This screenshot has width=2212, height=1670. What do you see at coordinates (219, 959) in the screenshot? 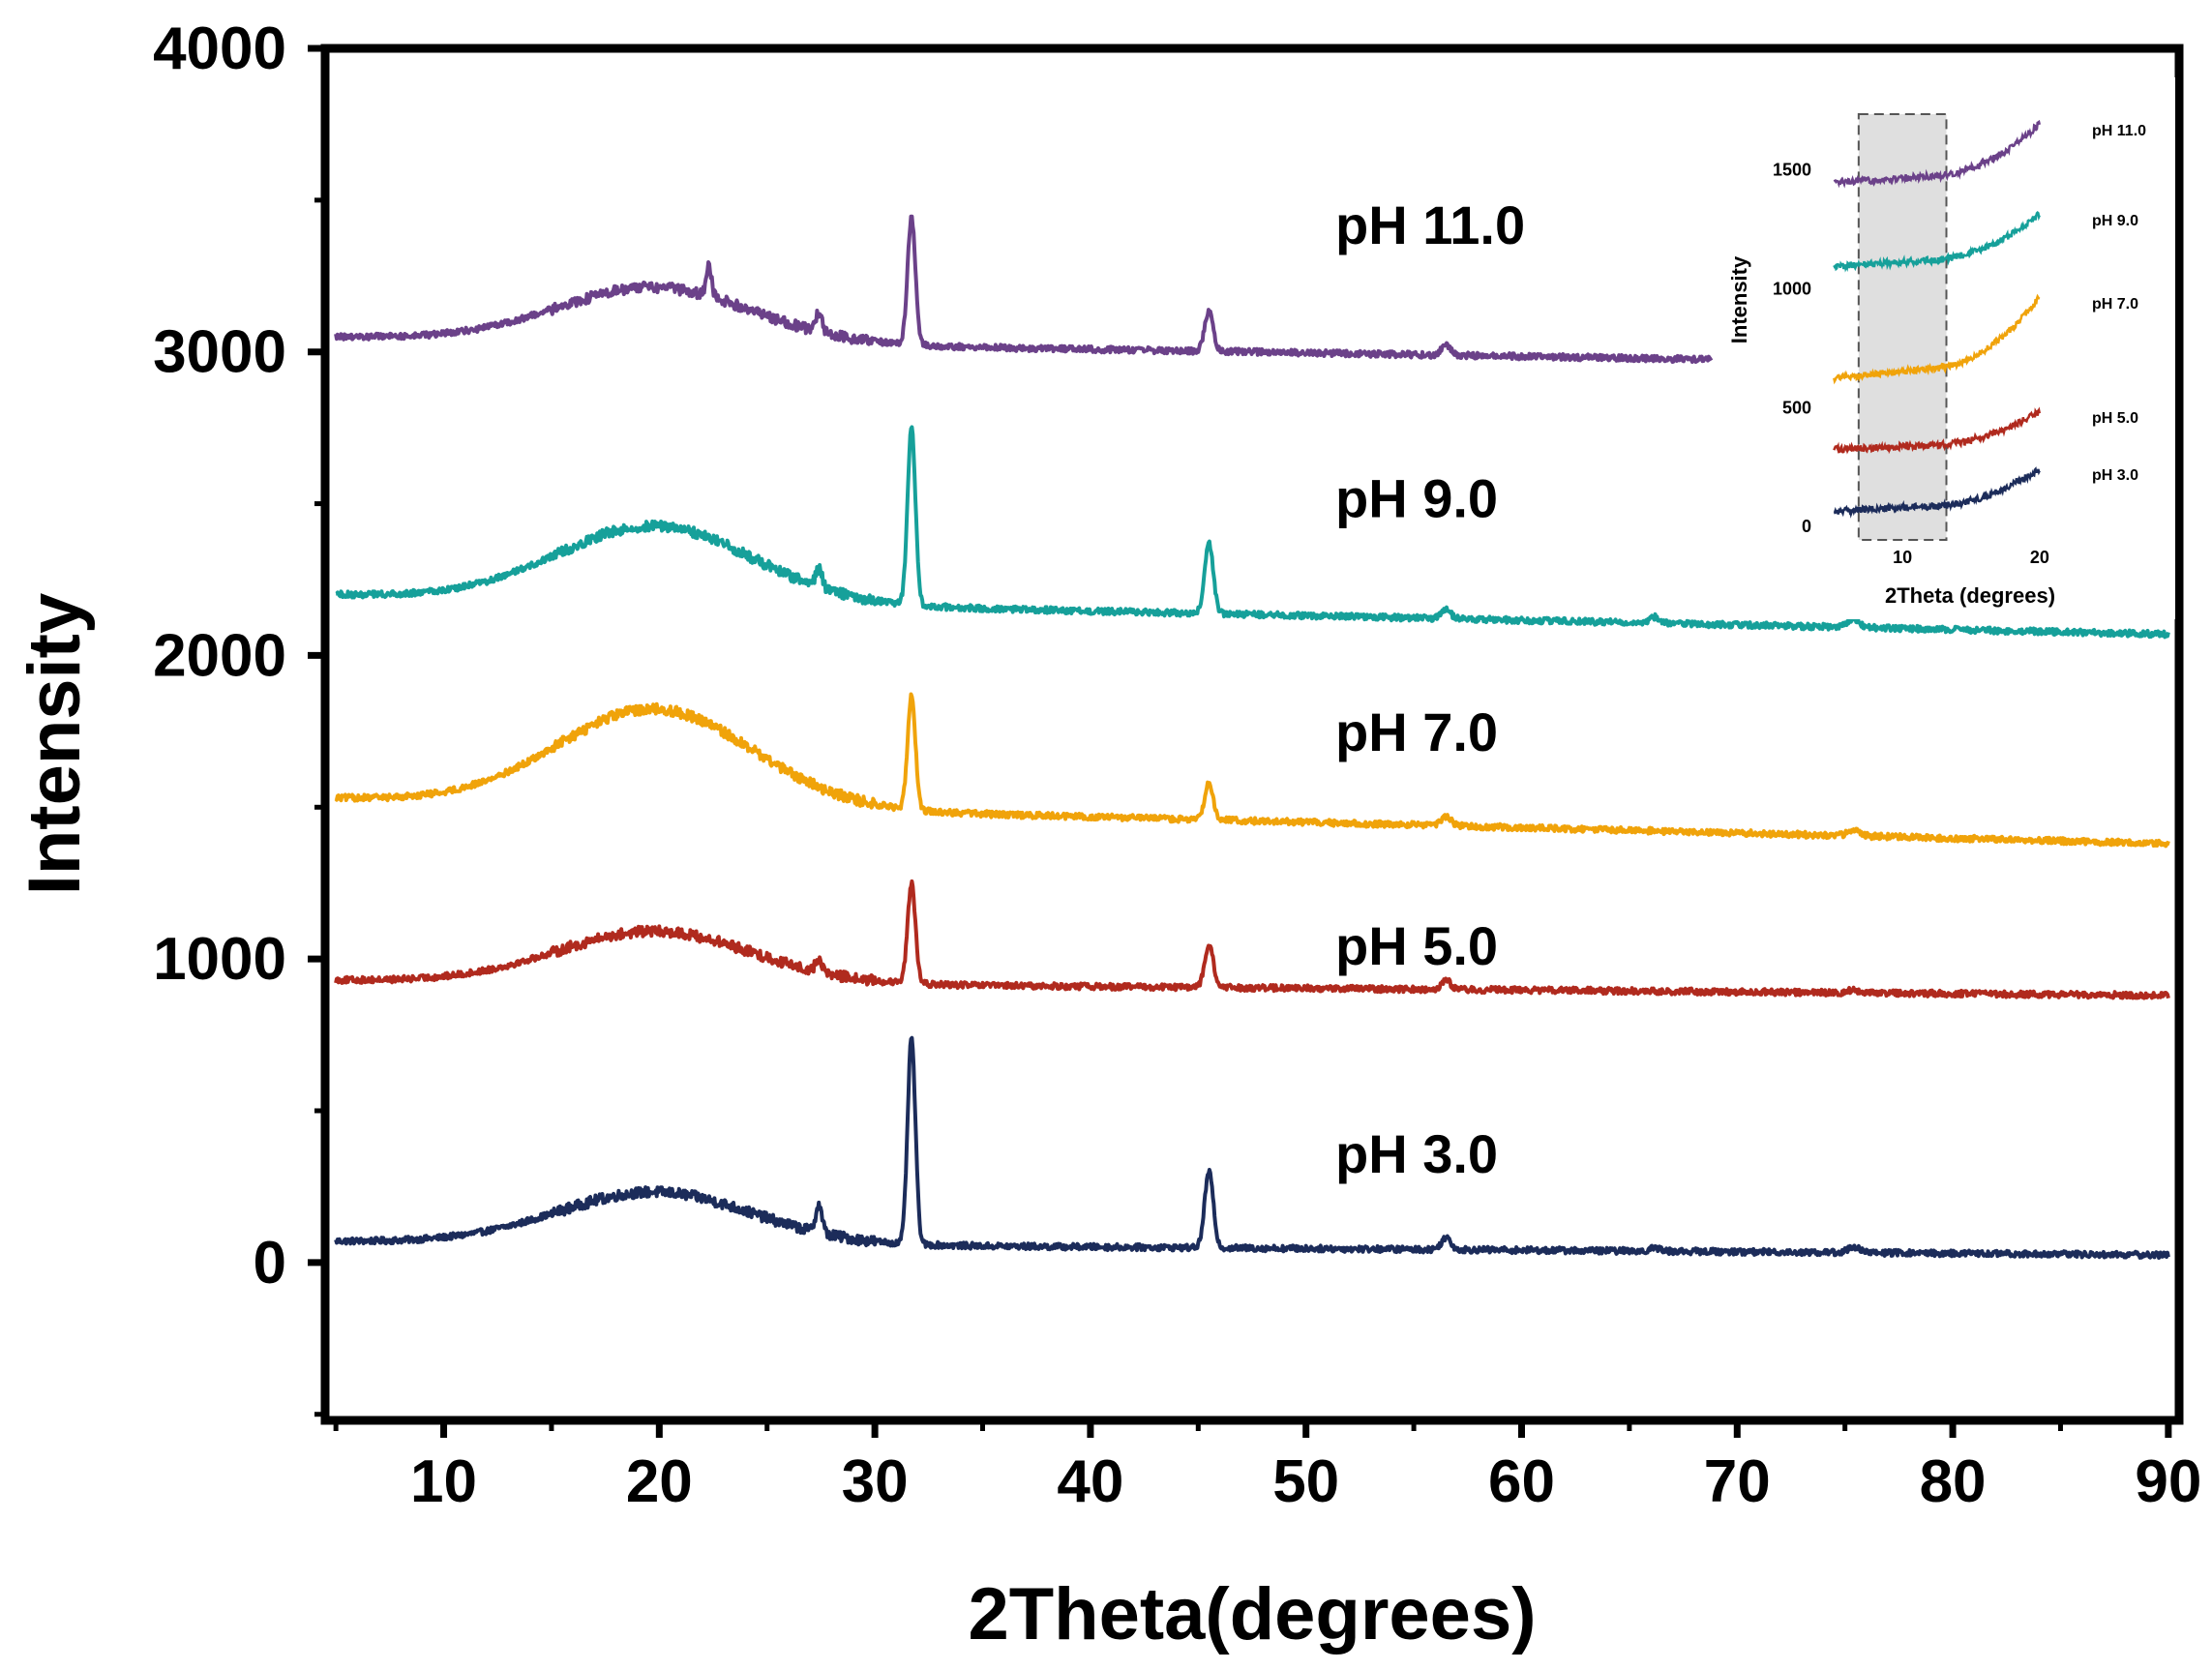
I see `y-tick-label: 1000` at bounding box center [219, 959].